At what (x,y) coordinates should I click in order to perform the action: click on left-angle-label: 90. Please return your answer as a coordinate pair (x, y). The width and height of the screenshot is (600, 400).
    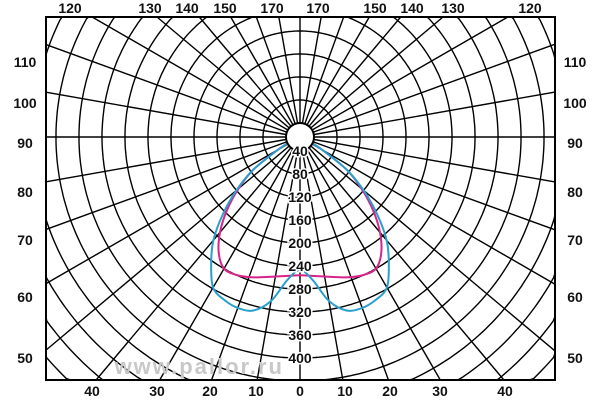
    Looking at the image, I should click on (25, 143).